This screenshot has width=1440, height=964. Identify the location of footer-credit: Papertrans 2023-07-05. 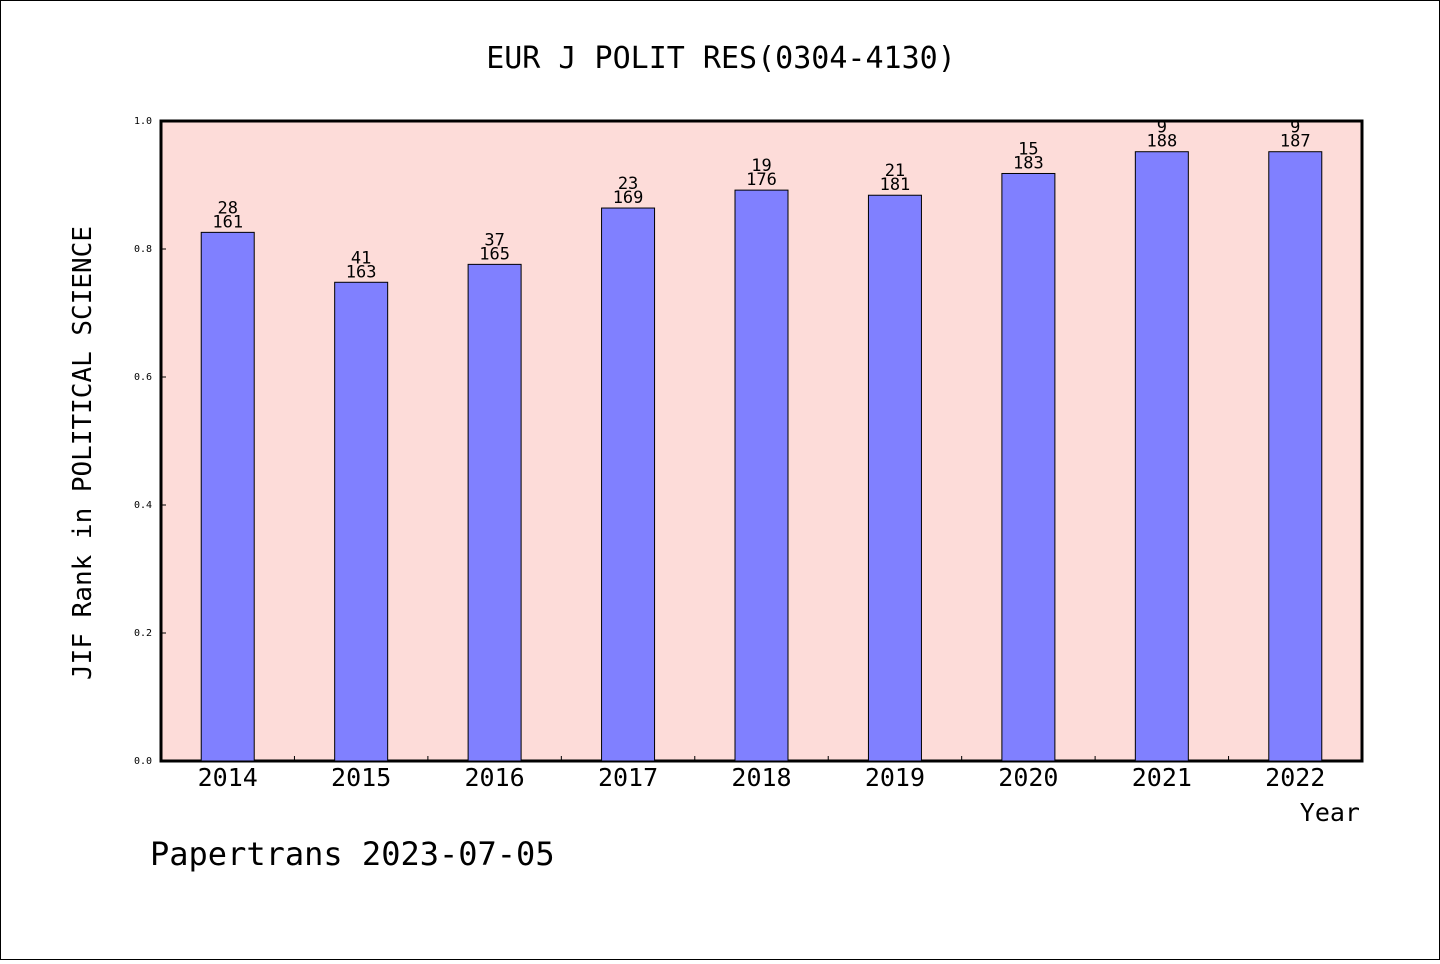
(352, 854).